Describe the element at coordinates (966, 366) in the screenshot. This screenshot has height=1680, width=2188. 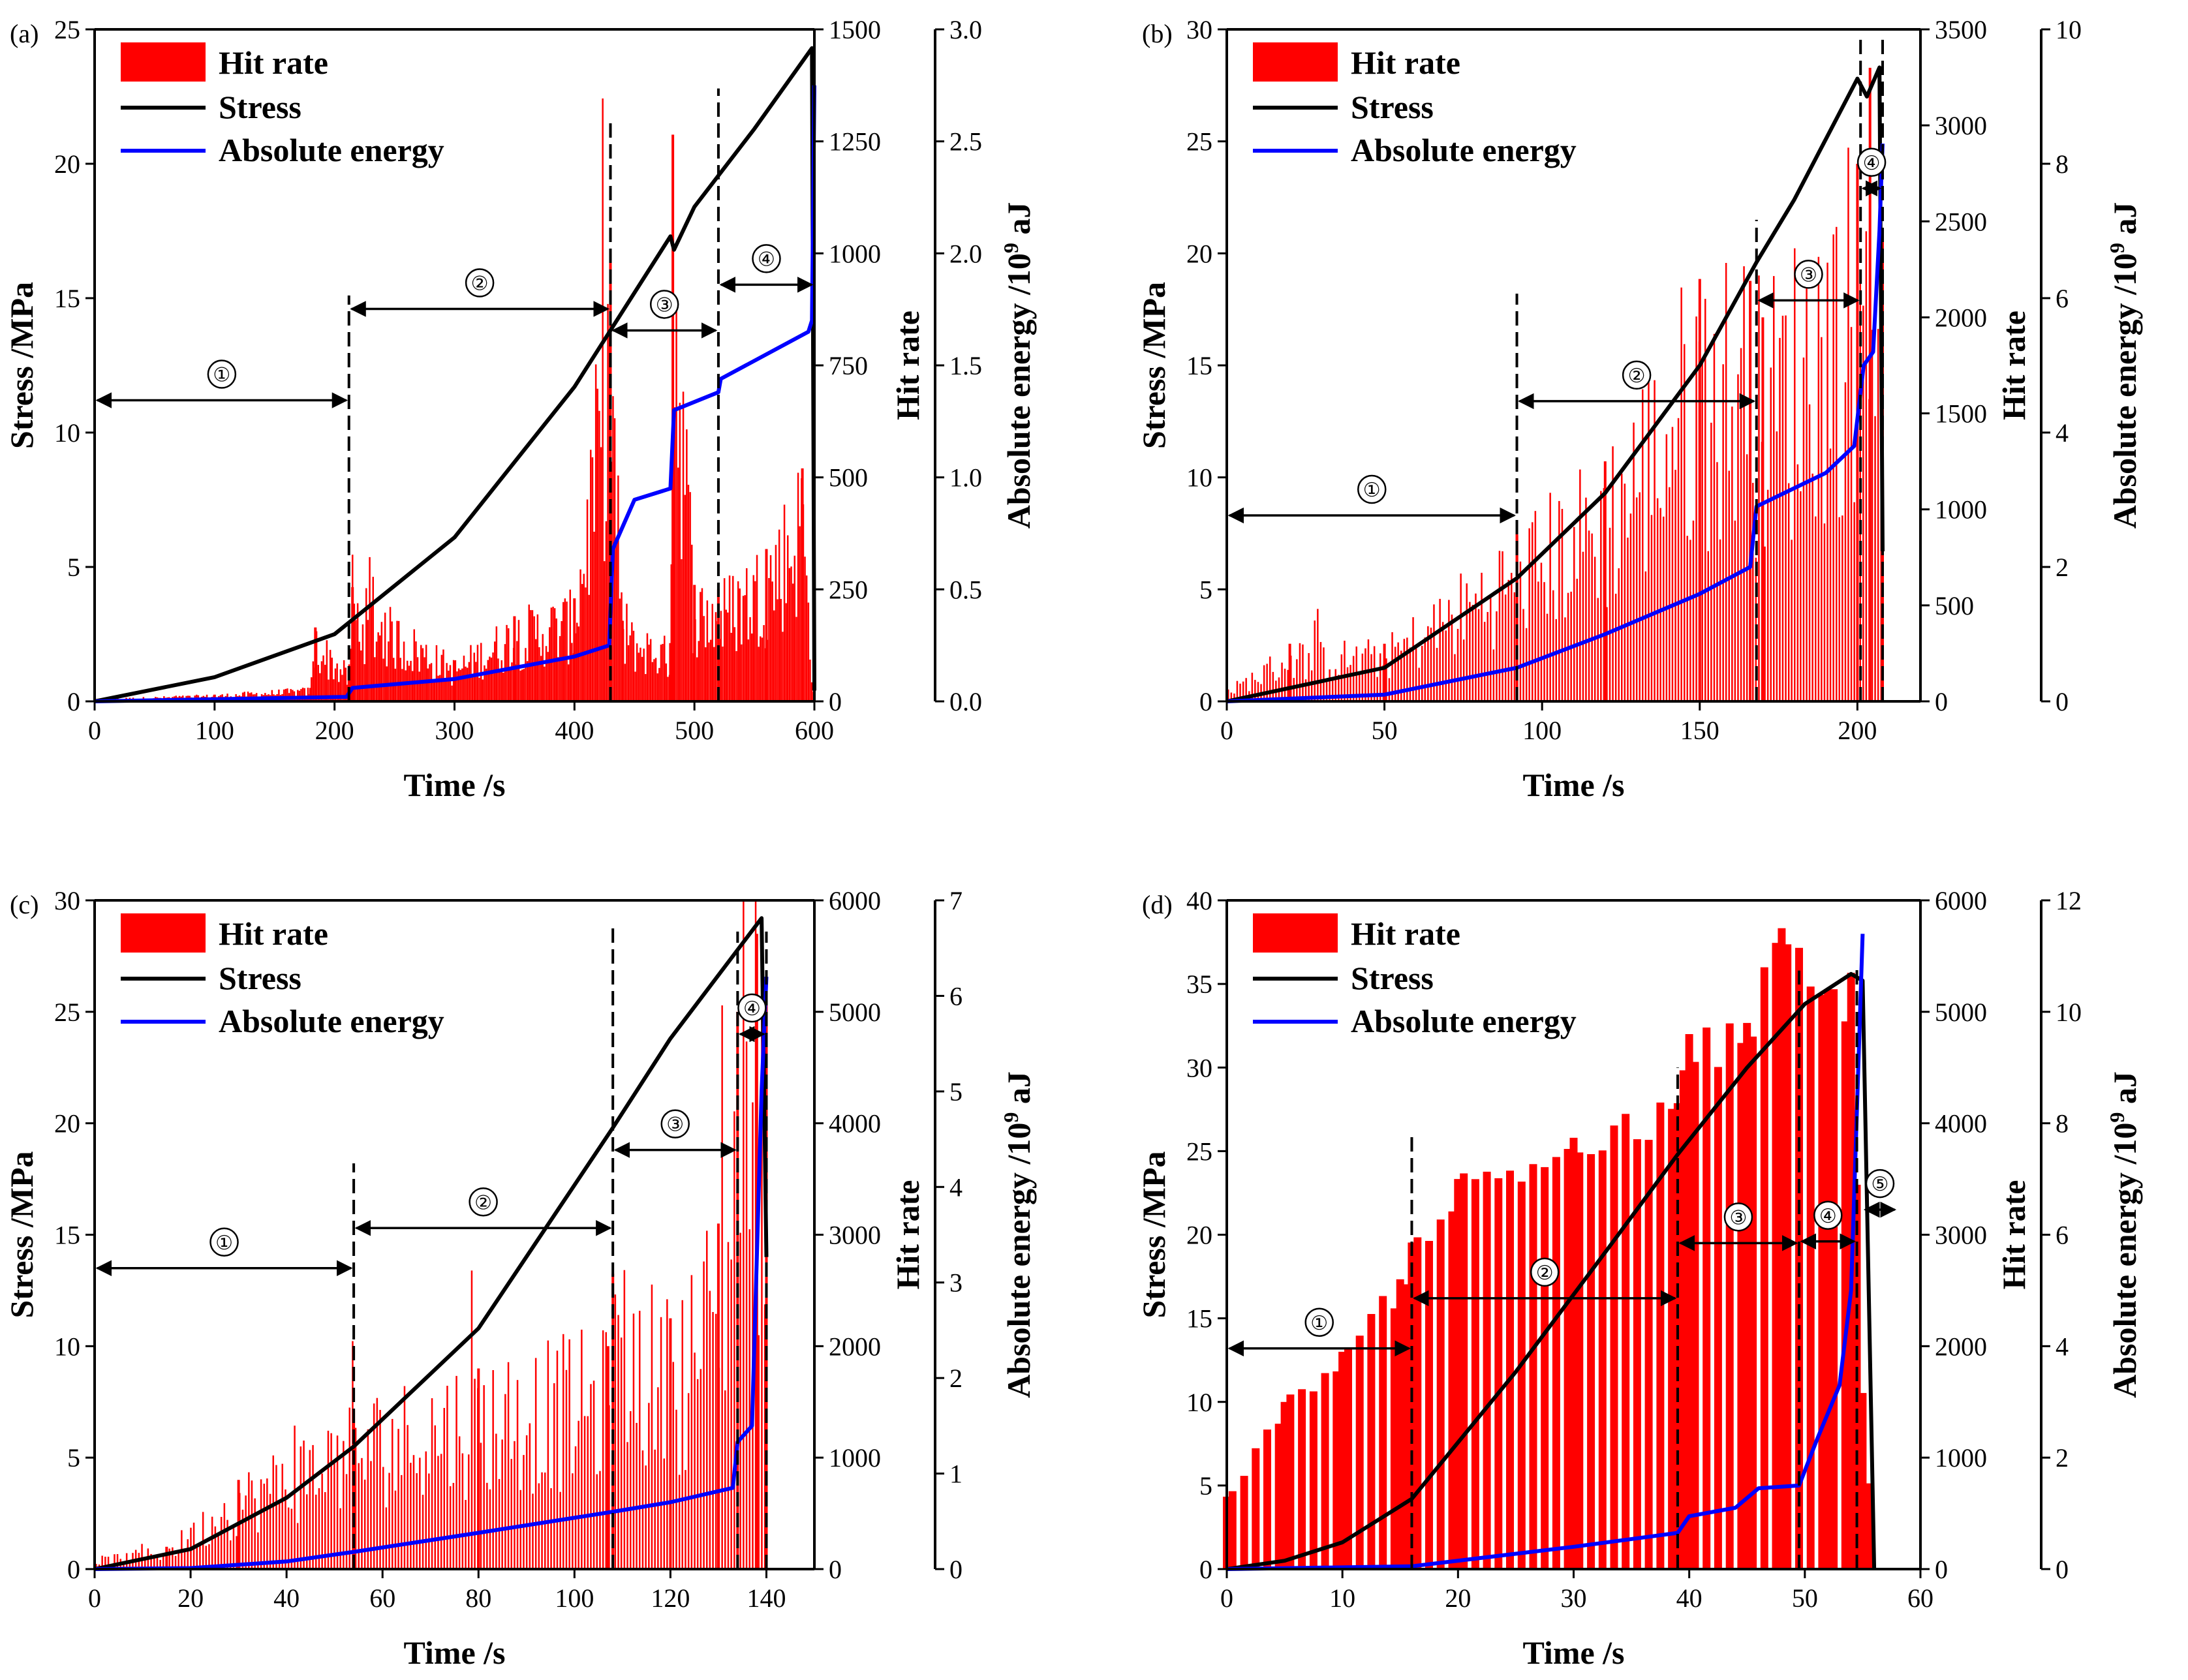
I see `y3-tick-label: 1.5` at that location.